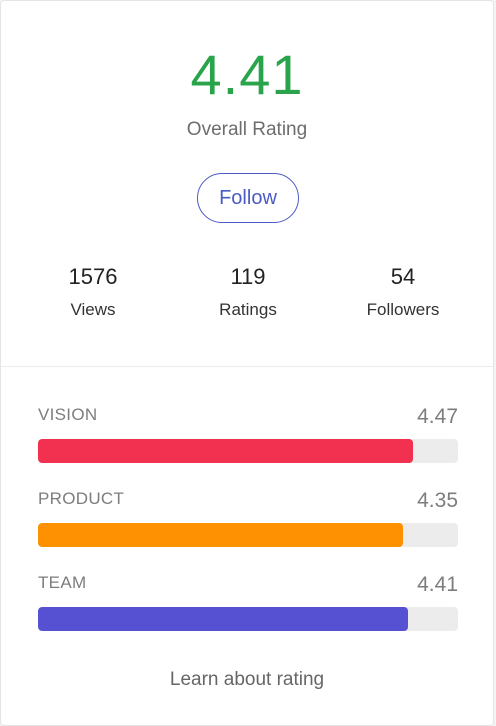 The height and width of the screenshot is (726, 496). Describe the element at coordinates (247, 129) in the screenshot. I see `overall-rating-label: Overall Rating` at that location.